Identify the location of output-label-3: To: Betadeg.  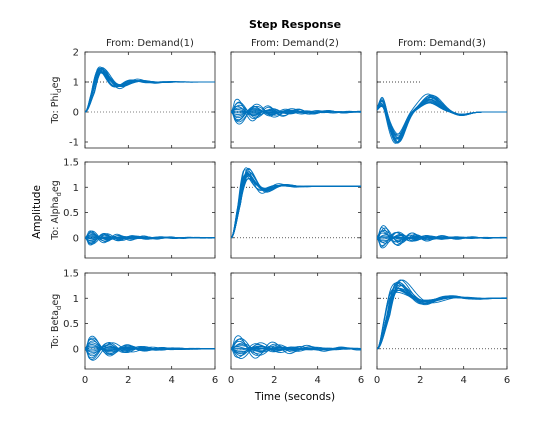
(56, 321).